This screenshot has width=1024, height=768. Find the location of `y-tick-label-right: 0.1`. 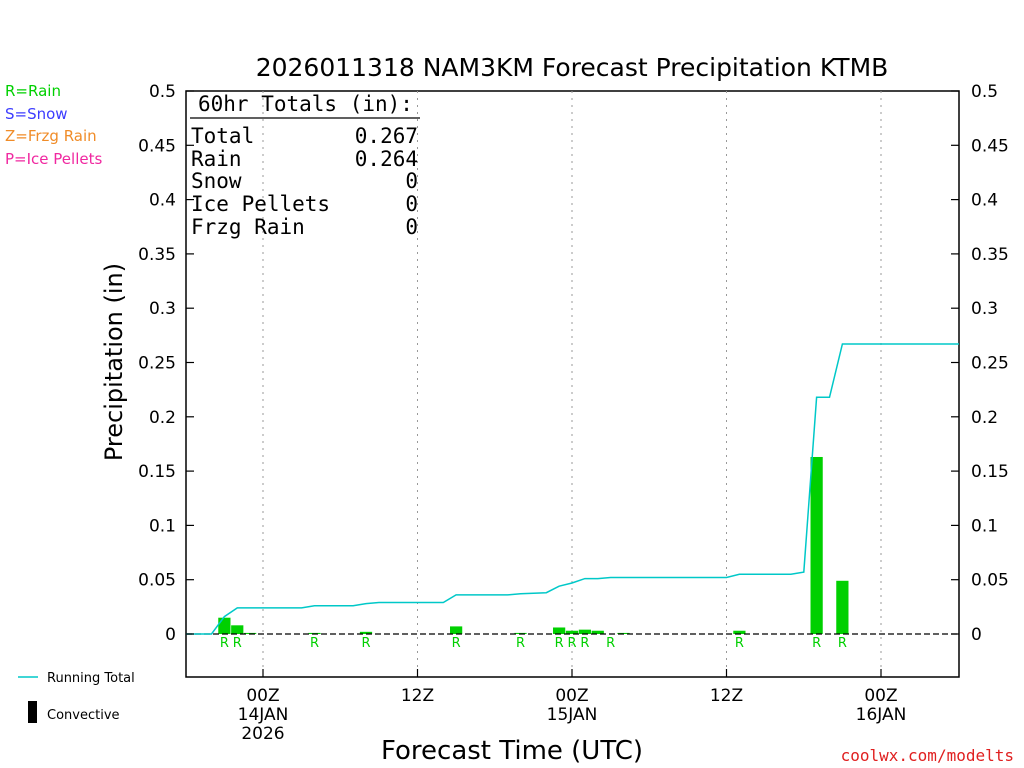

y-tick-label-right: 0.1 is located at coordinates (984, 526).